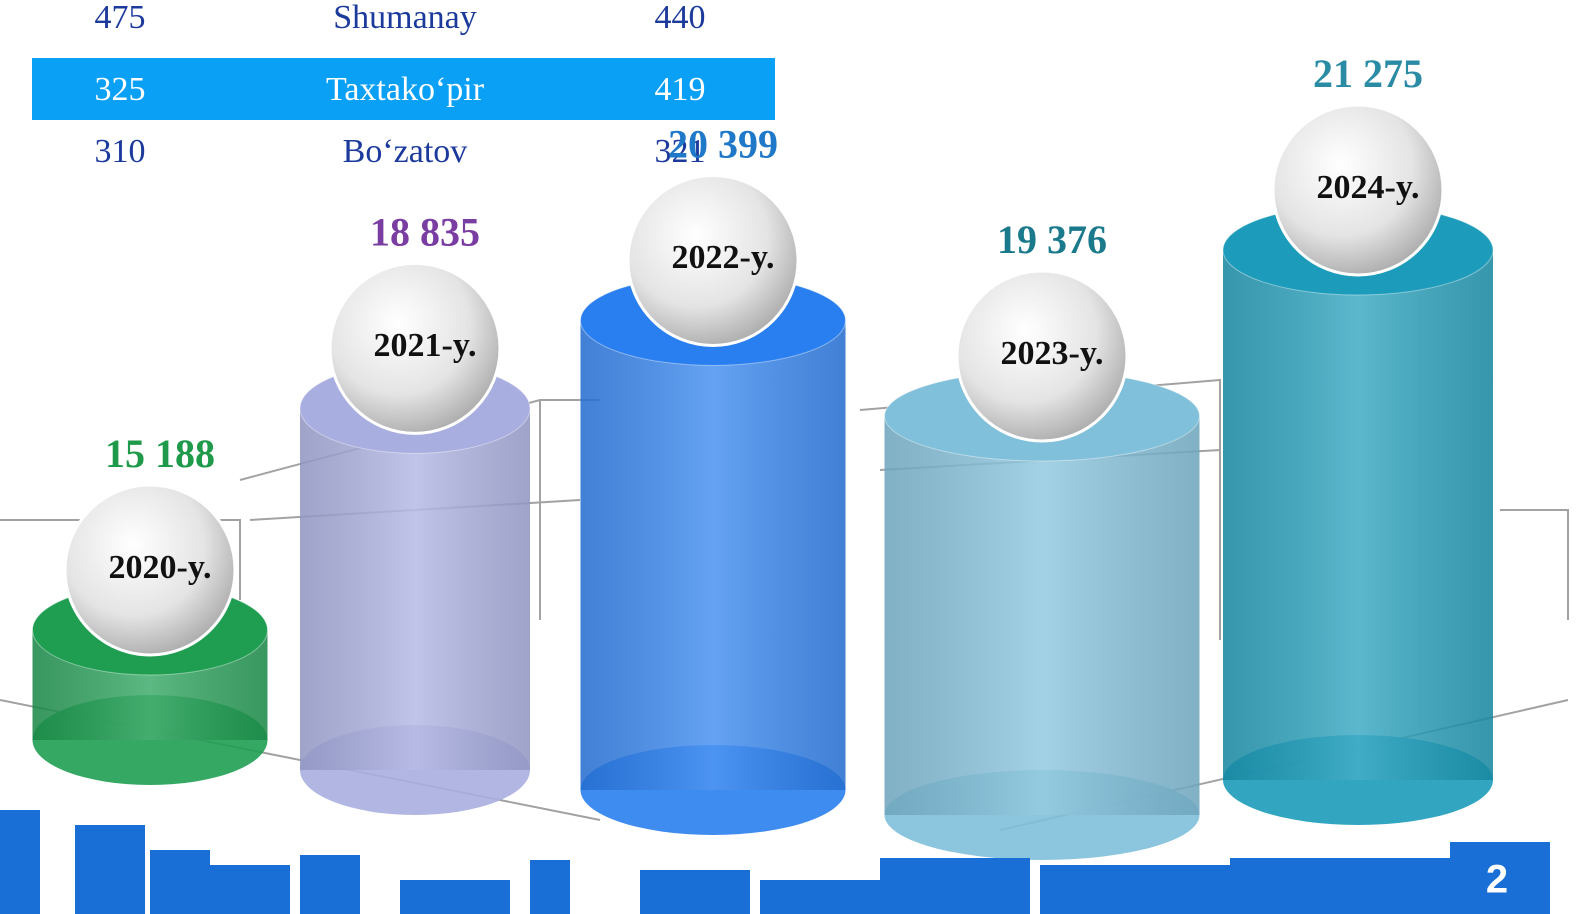 This screenshot has width=1588, height=914. Describe the element at coordinates (723, 257) in the screenshot. I see `year-label: 2022-y.` at that location.